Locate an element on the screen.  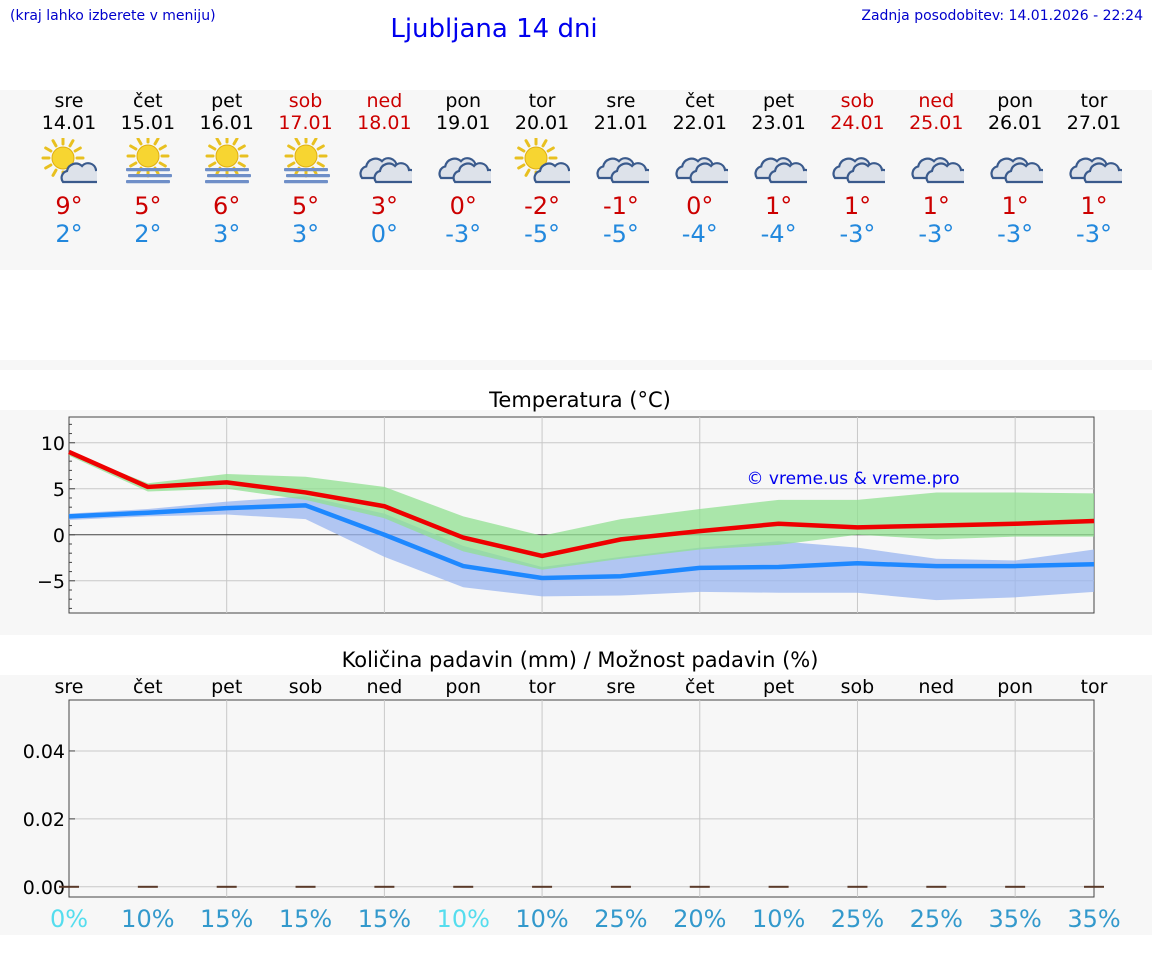
max-temp: 6° is located at coordinates (227, 206).